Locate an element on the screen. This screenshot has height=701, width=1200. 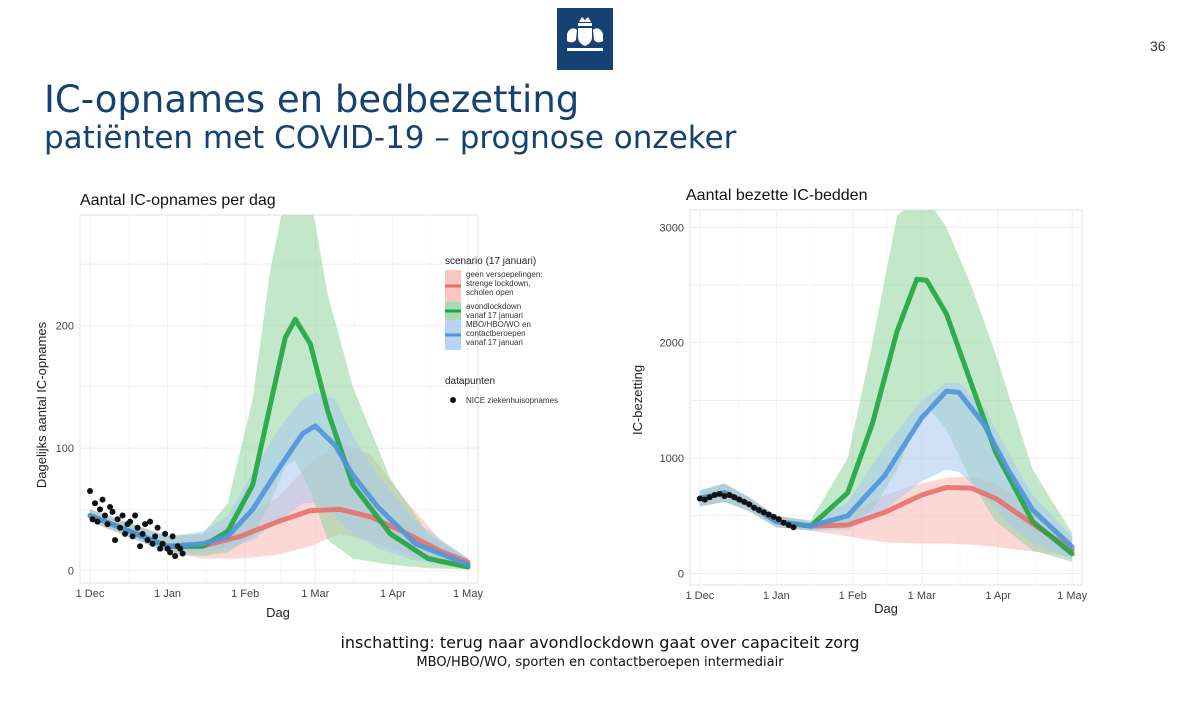
legend-label: scholen open is located at coordinates (490, 292).